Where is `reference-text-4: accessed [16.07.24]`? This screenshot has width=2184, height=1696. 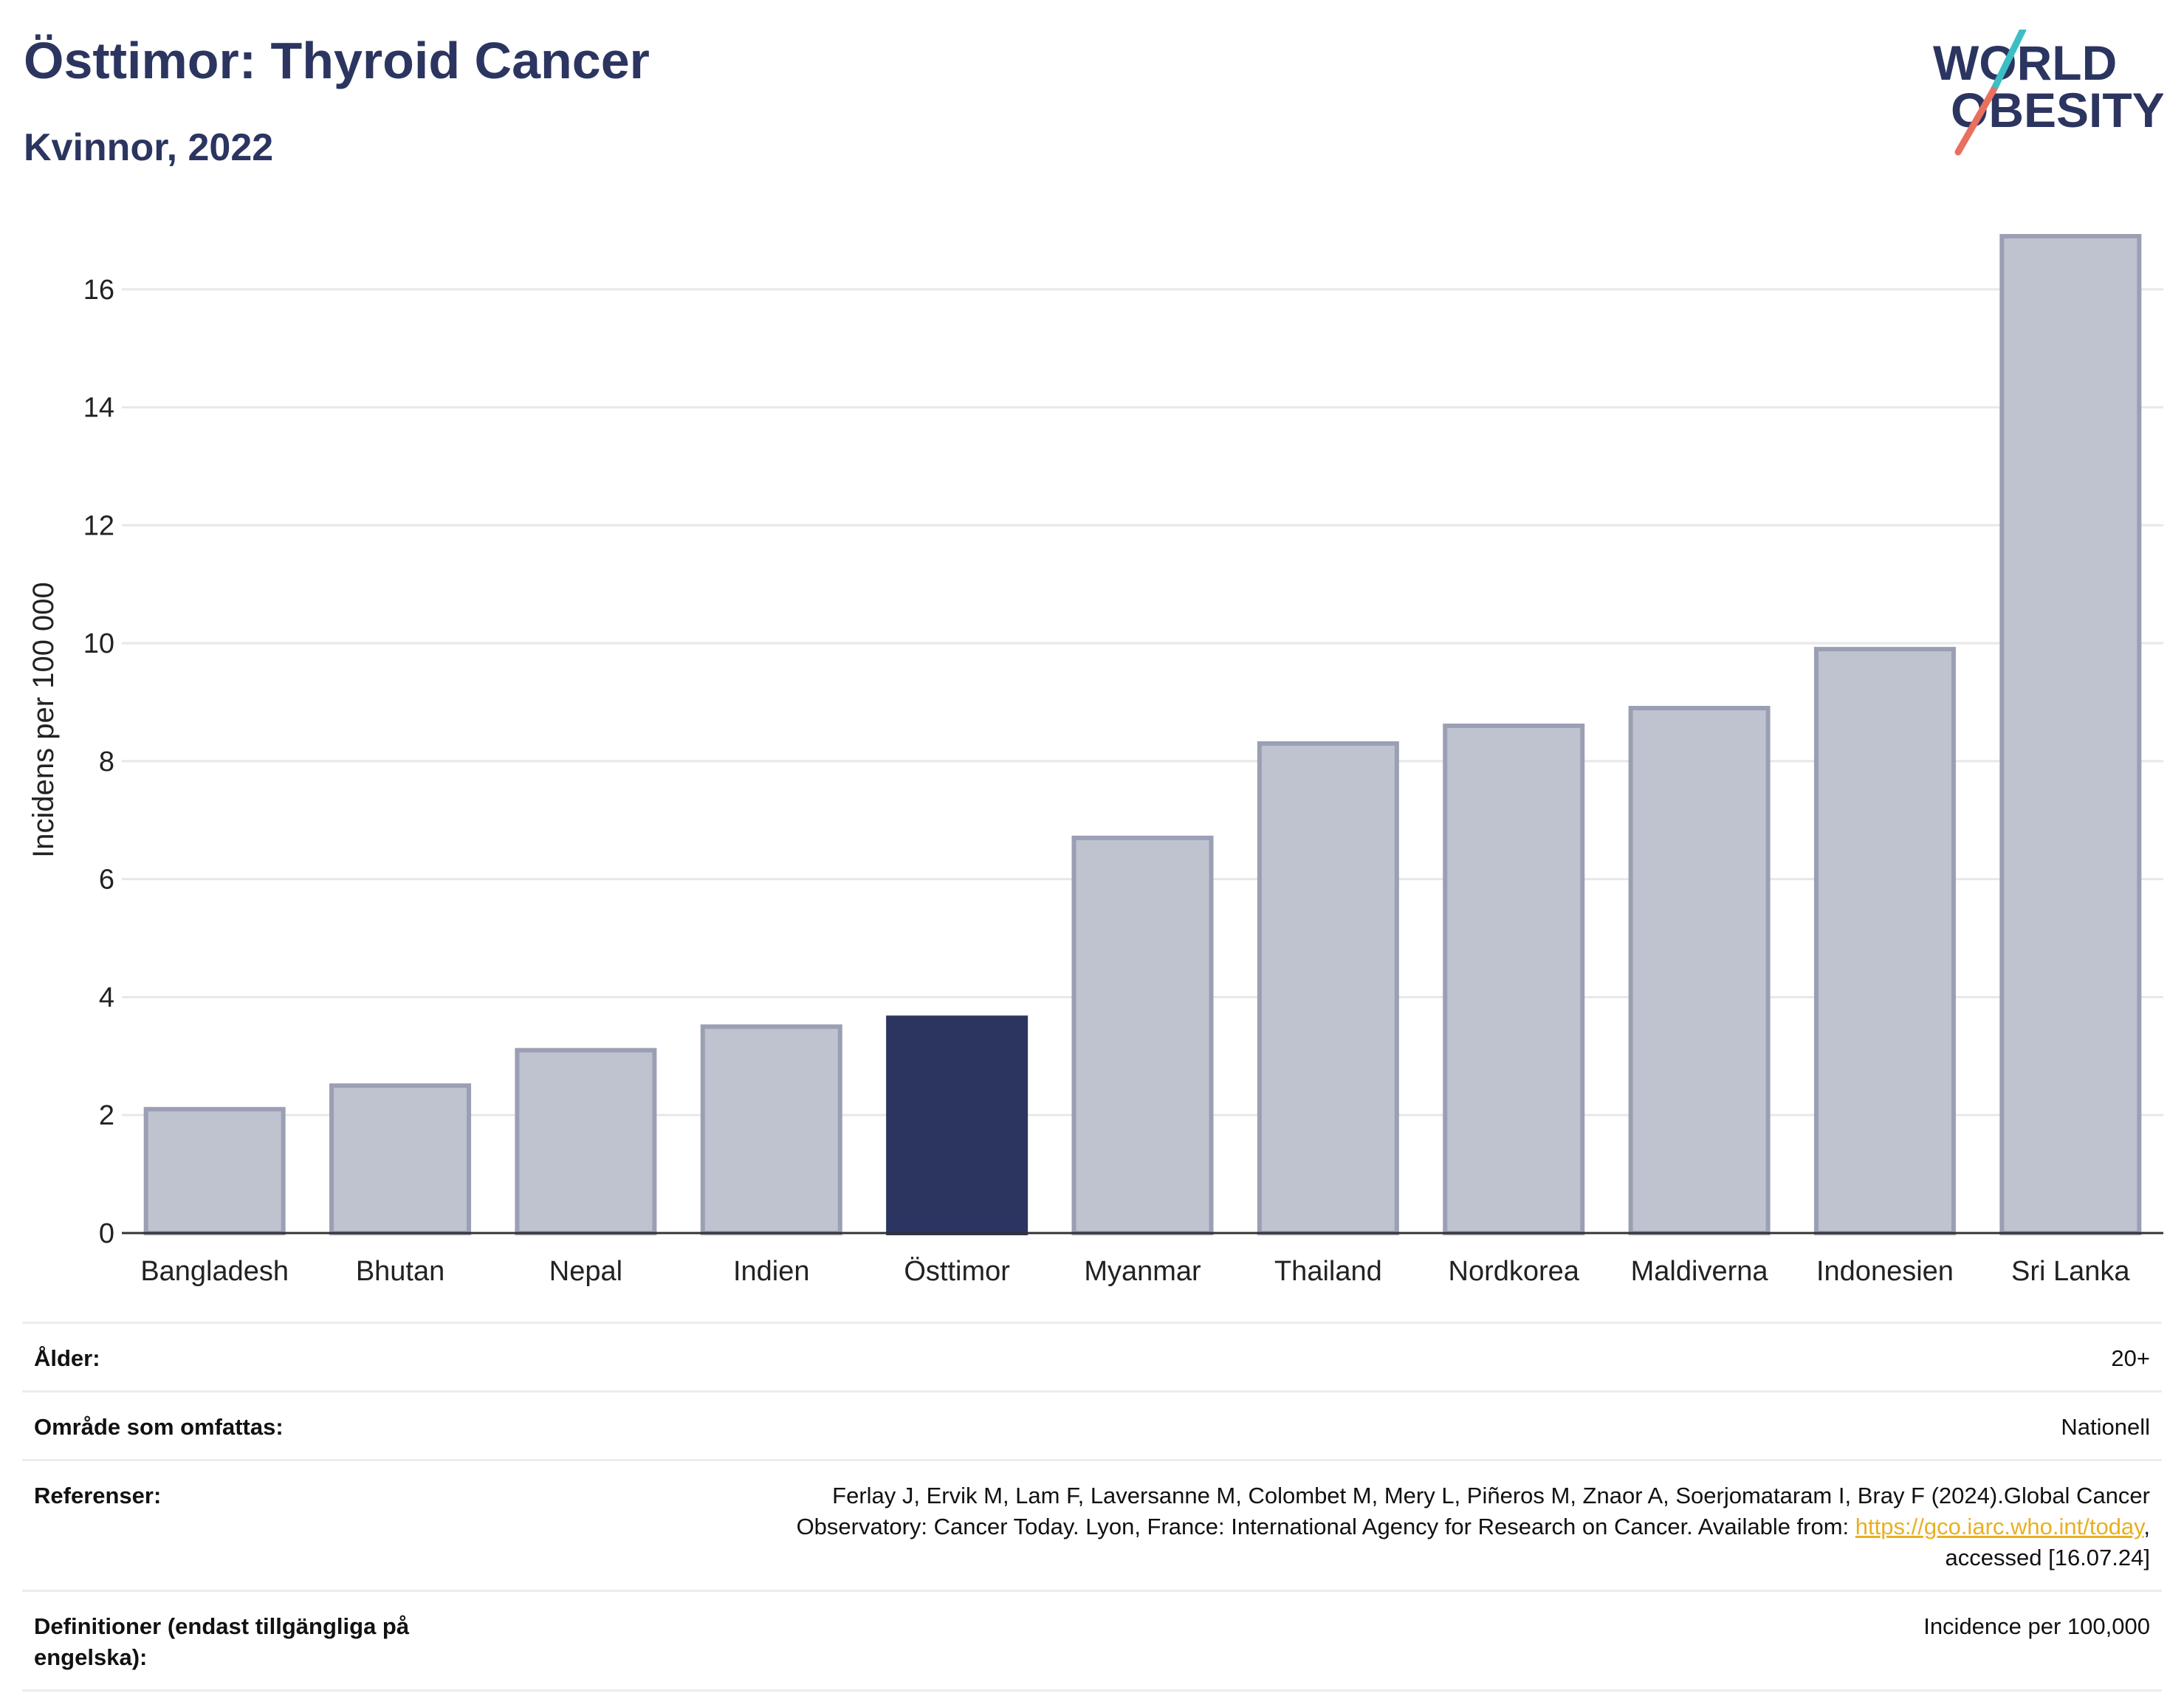 reference-text-4: accessed [16.07.24] is located at coordinates (2048, 1557).